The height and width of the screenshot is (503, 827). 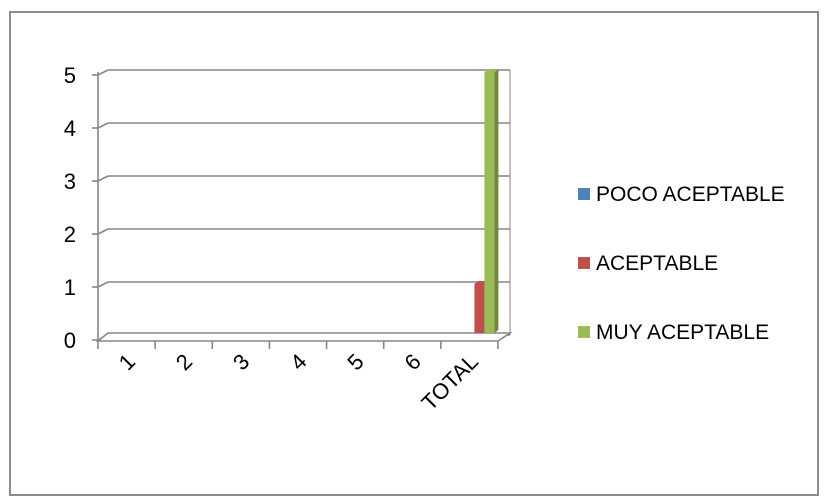 I want to click on x-tick-label: 6, so click(x=412, y=362).